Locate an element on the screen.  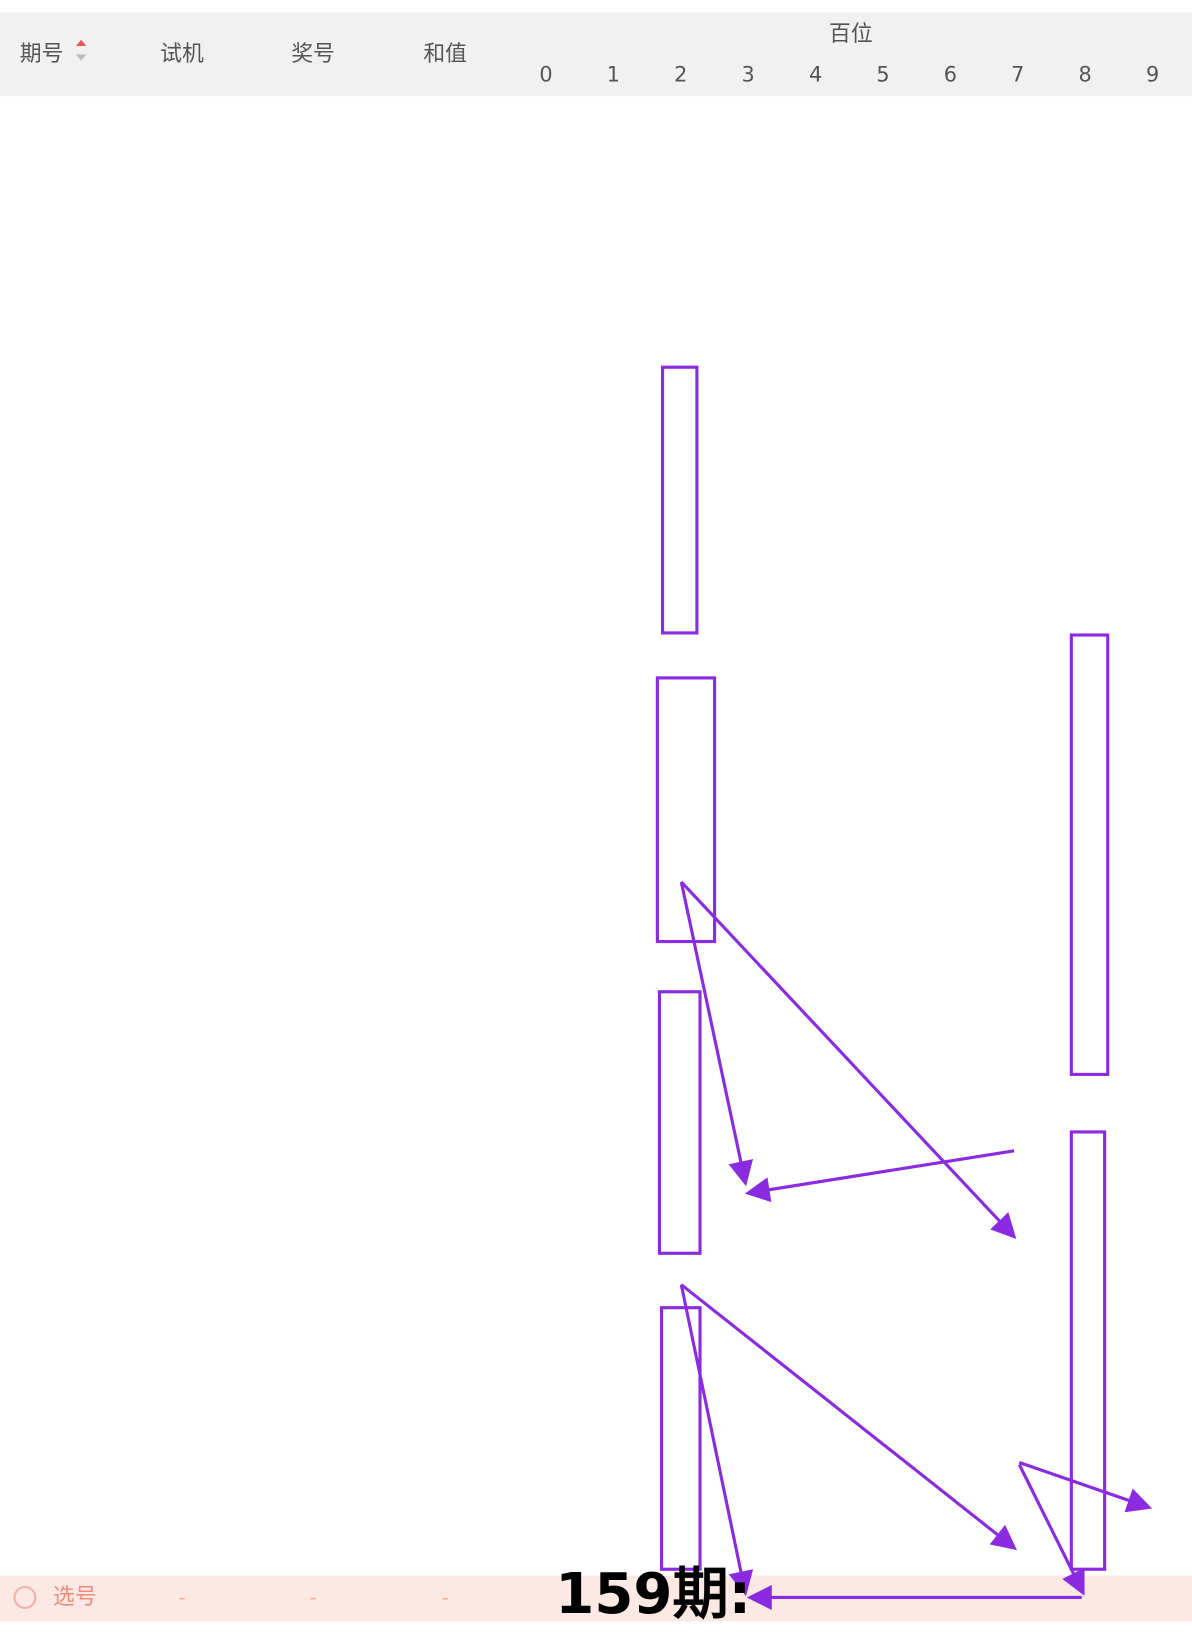
header-digit: 7 is located at coordinates (1017, 74).